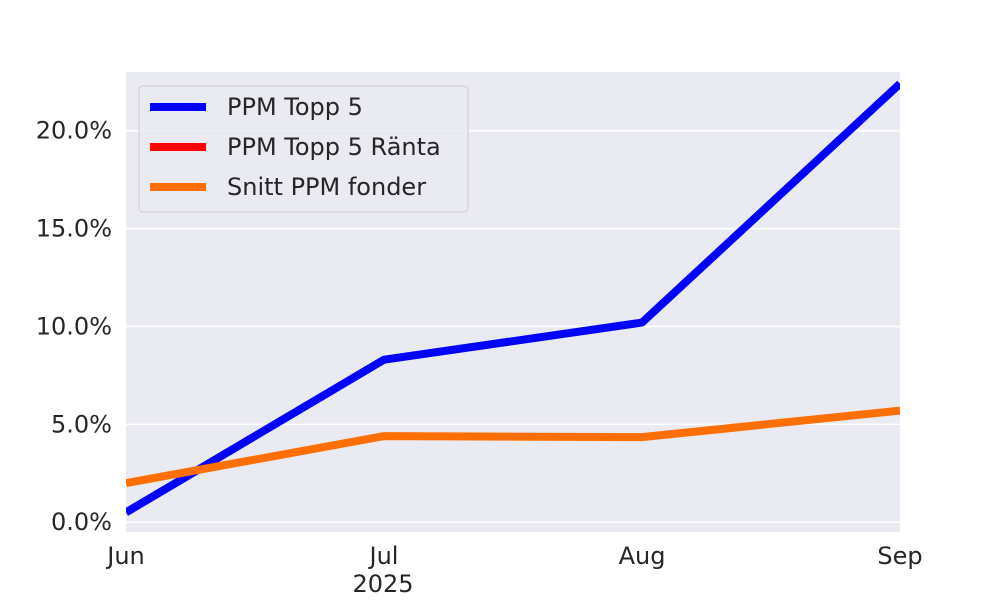 This screenshot has width=1000, height=600. Describe the element at coordinates (383, 556) in the screenshot. I see `x-tick-label: Jul` at that location.